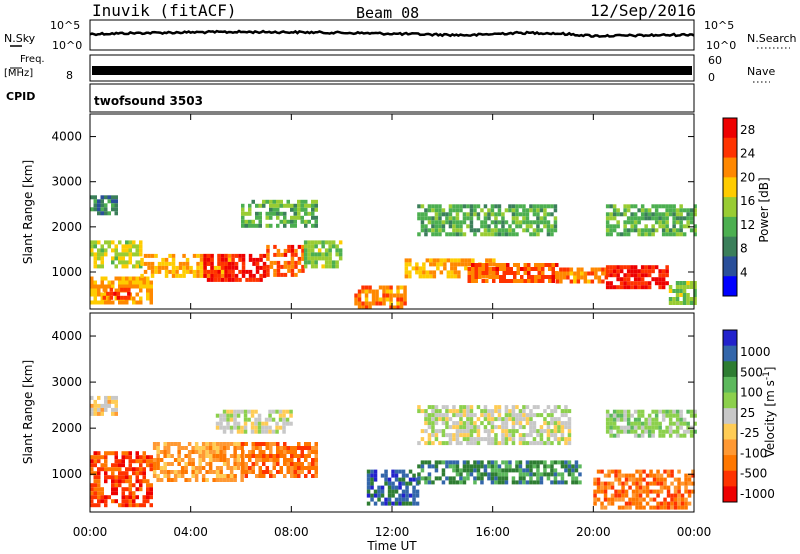 Image resolution: width=800 pixels, height=554 pixels. What do you see at coordinates (730, 494) in the screenshot?
I see `velocity-colorbar-segment` at bounding box center [730, 494].